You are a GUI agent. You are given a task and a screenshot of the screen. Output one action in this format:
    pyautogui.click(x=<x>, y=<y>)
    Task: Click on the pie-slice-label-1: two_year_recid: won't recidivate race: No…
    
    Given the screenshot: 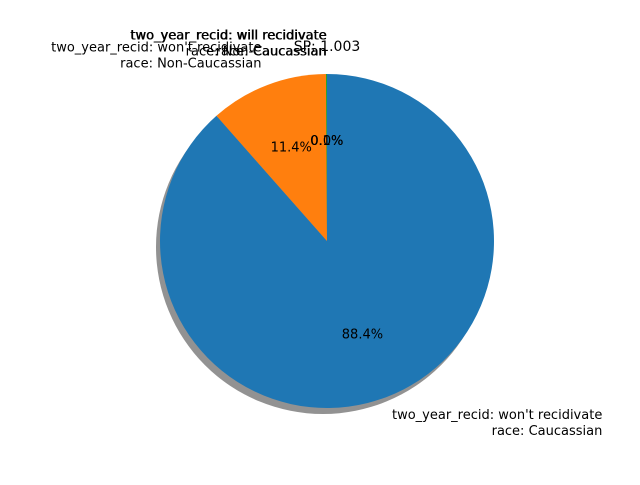 What is the action you would take?
    pyautogui.click(x=156, y=55)
    